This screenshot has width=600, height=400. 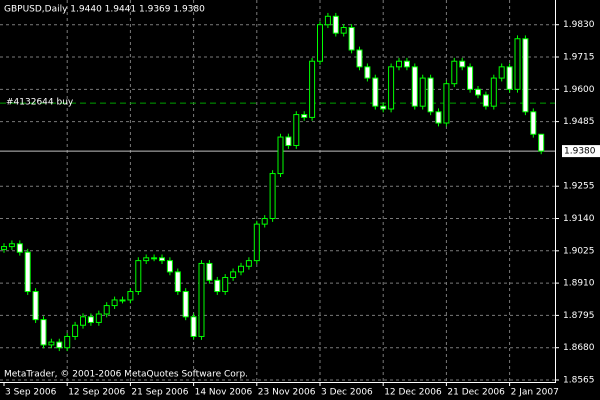 What do you see at coordinates (104, 10) in the screenshot?
I see `chart-title: GBPUSD,Daily 1.9440 1.9441 1.9369 1.9380` at bounding box center [104, 10].